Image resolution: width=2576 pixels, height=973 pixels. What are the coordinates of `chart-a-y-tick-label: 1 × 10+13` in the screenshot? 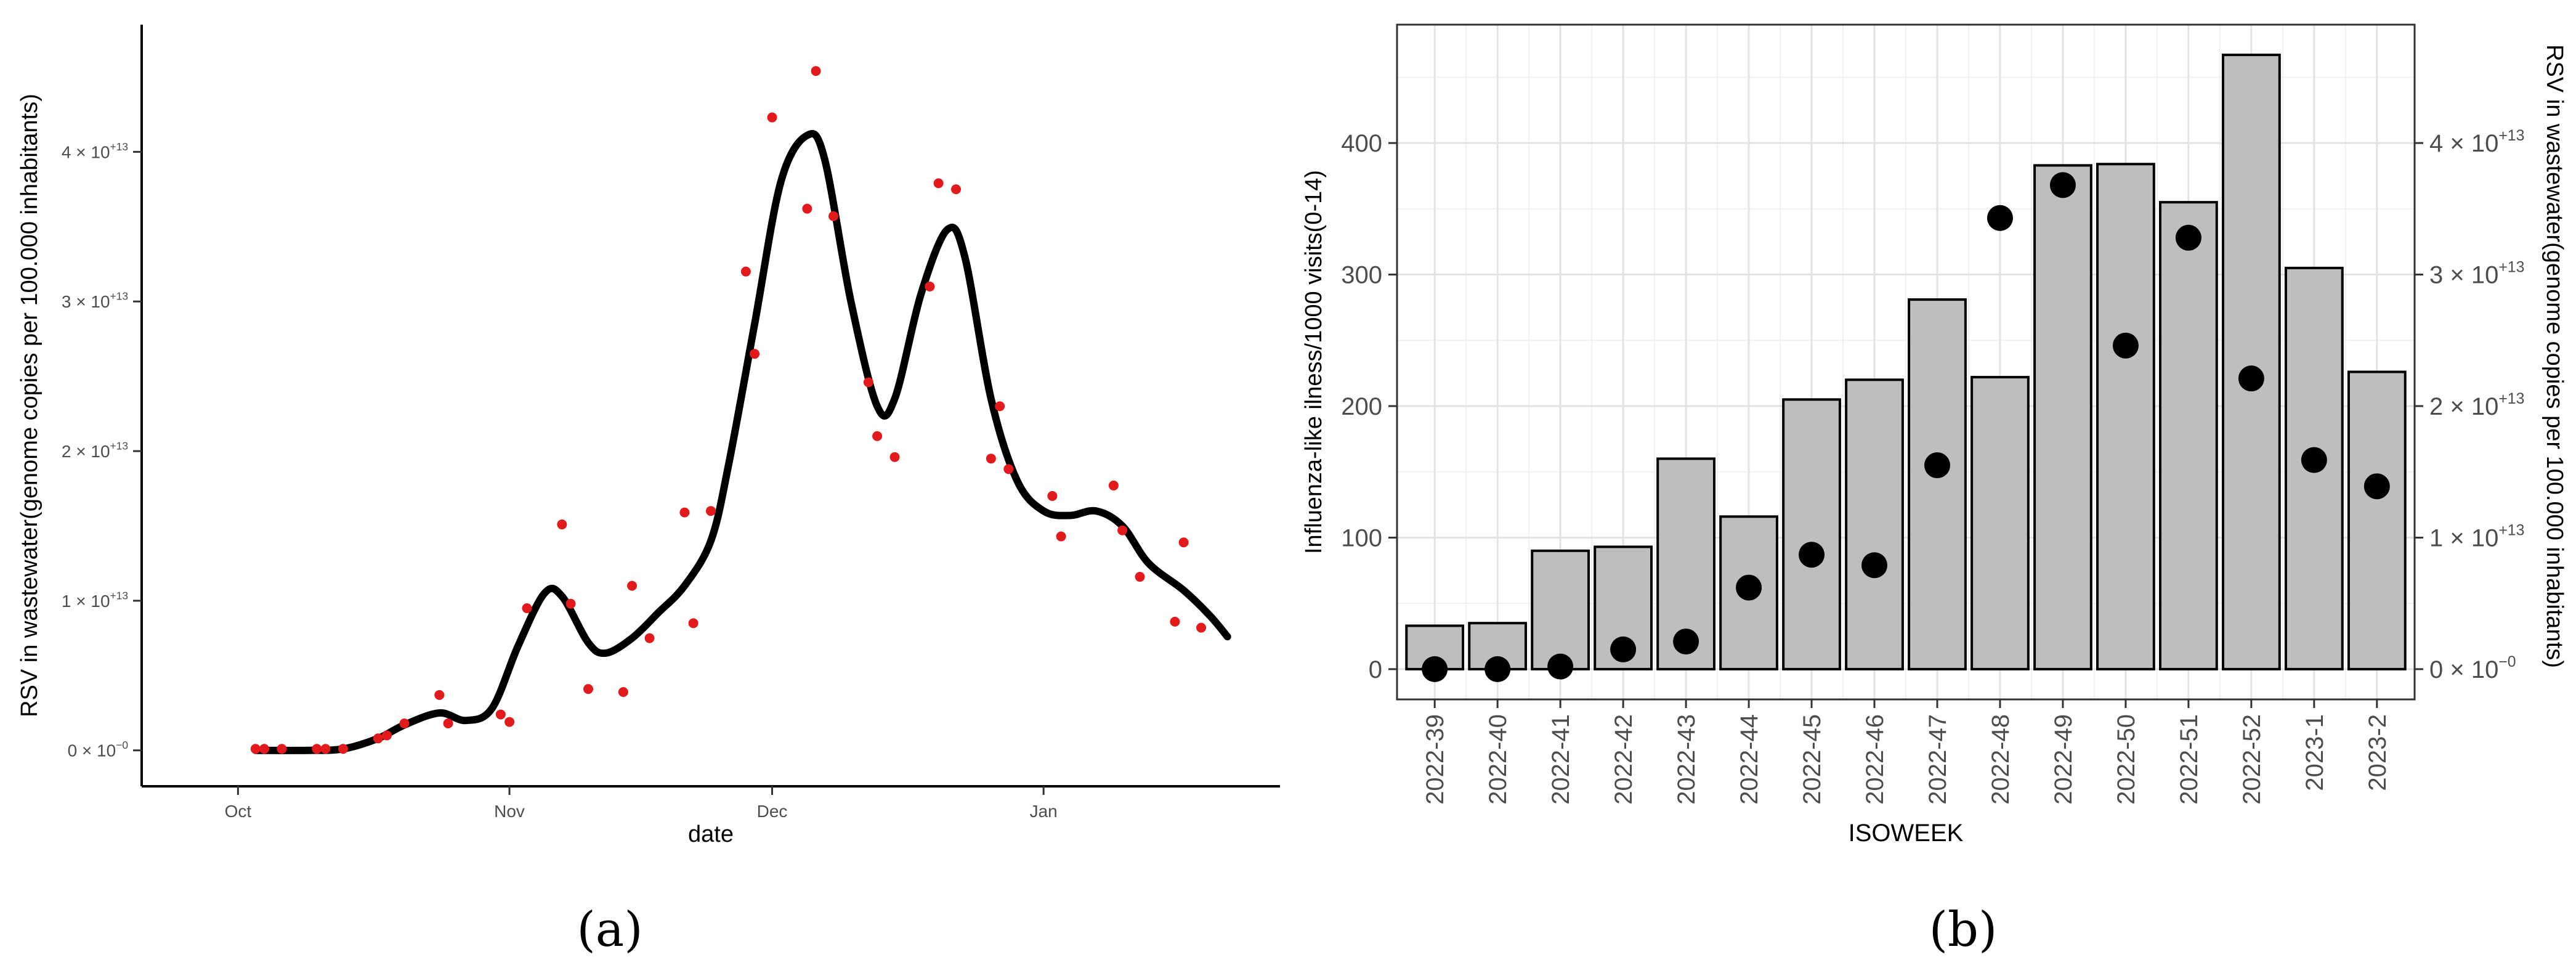 It's located at (95, 600).